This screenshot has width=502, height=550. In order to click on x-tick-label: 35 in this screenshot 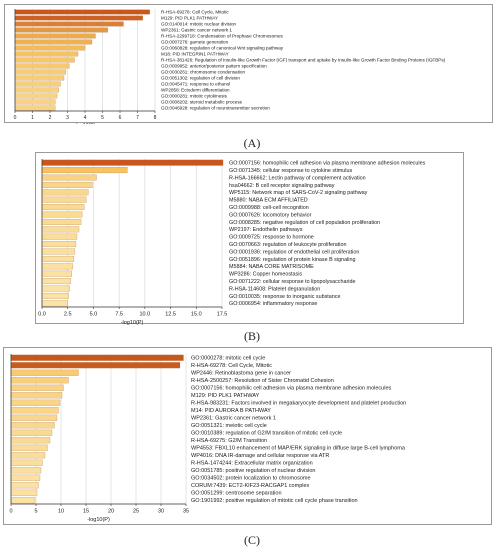, I will do `click(186, 512)`.